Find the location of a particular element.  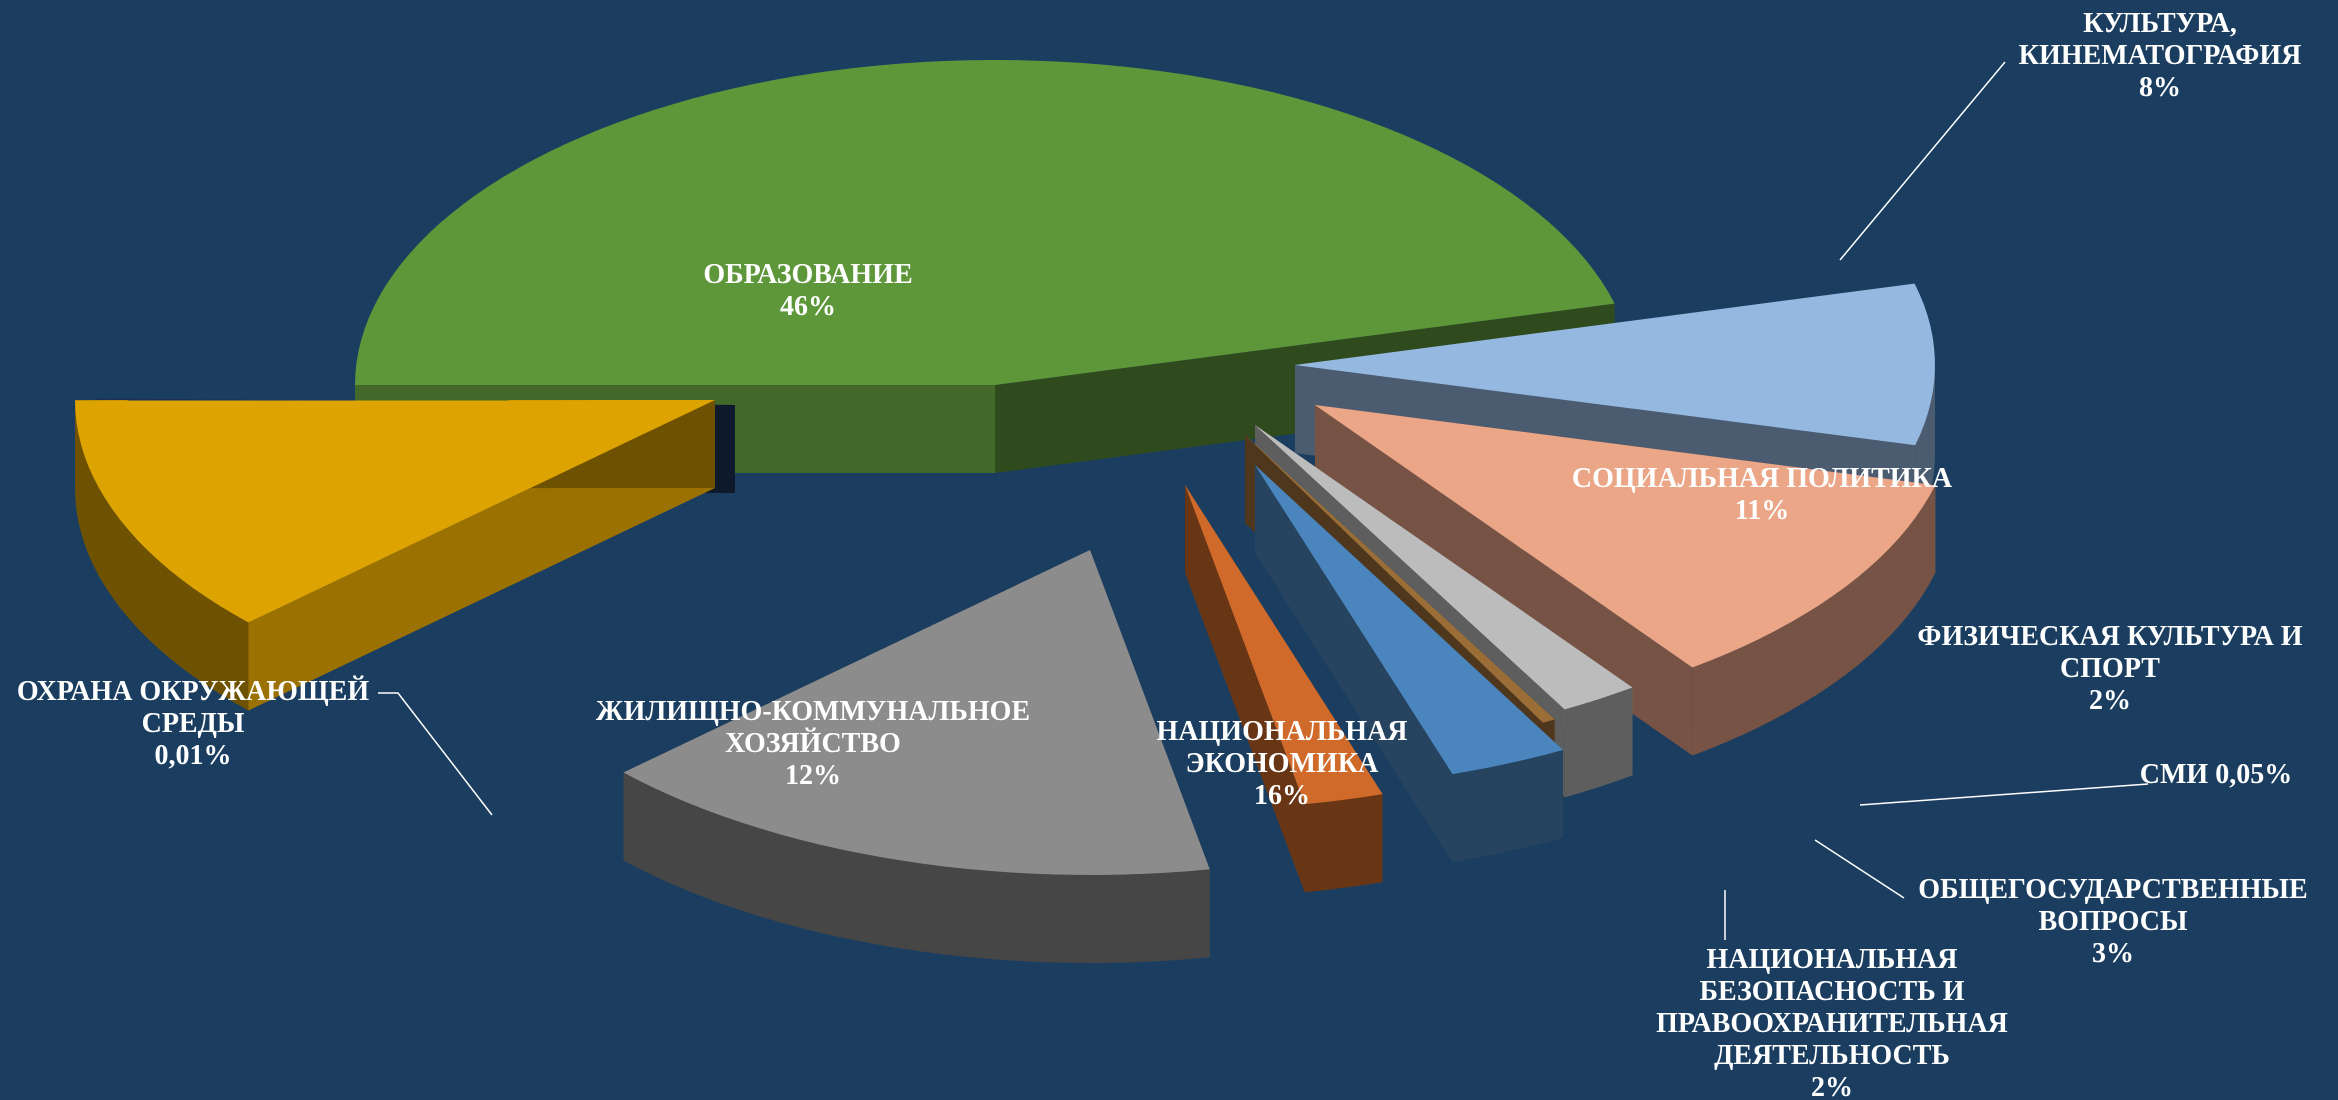

slice-label: ЖИЛИЩНО-КОММУНАЛЬНОЕ ХОЗЯЙСТВО 12% is located at coordinates (813, 743).